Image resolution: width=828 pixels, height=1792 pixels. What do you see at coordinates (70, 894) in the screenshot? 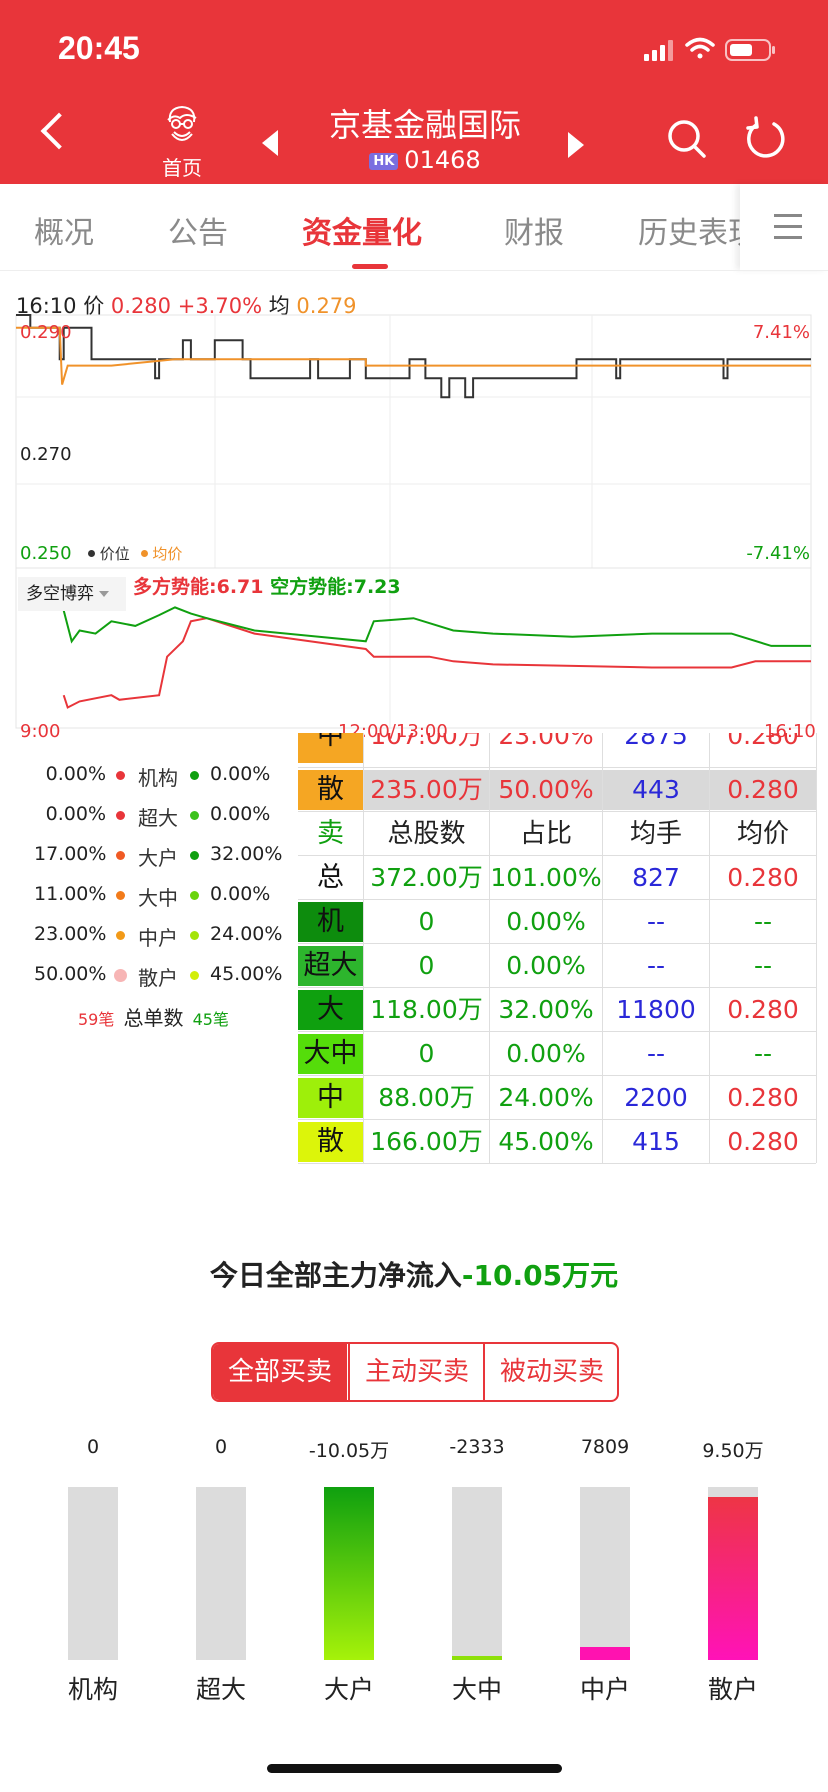
I see `buy-pct: 11.00%` at bounding box center [70, 894].